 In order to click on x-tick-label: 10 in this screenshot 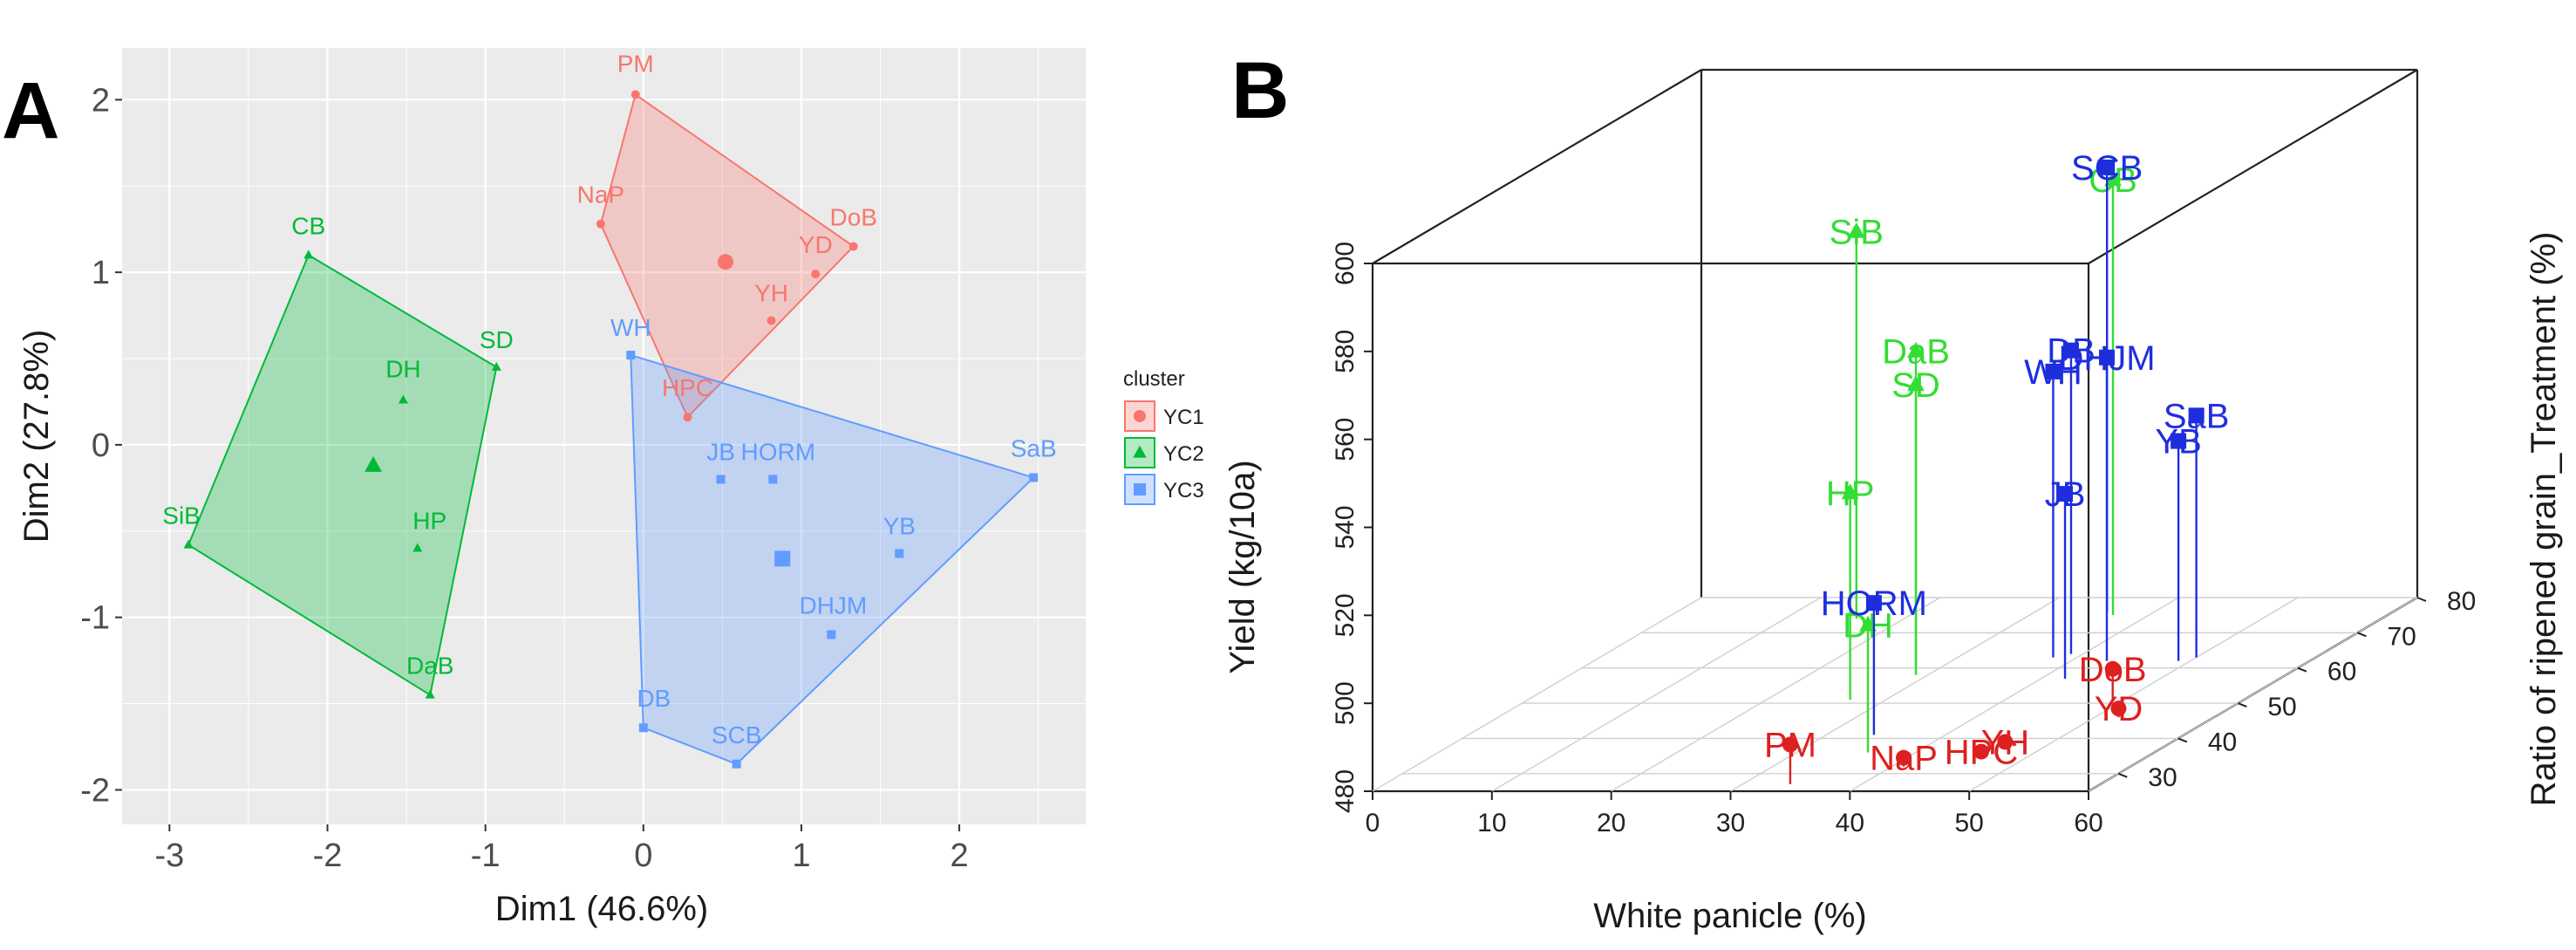, I will do `click(1492, 823)`.